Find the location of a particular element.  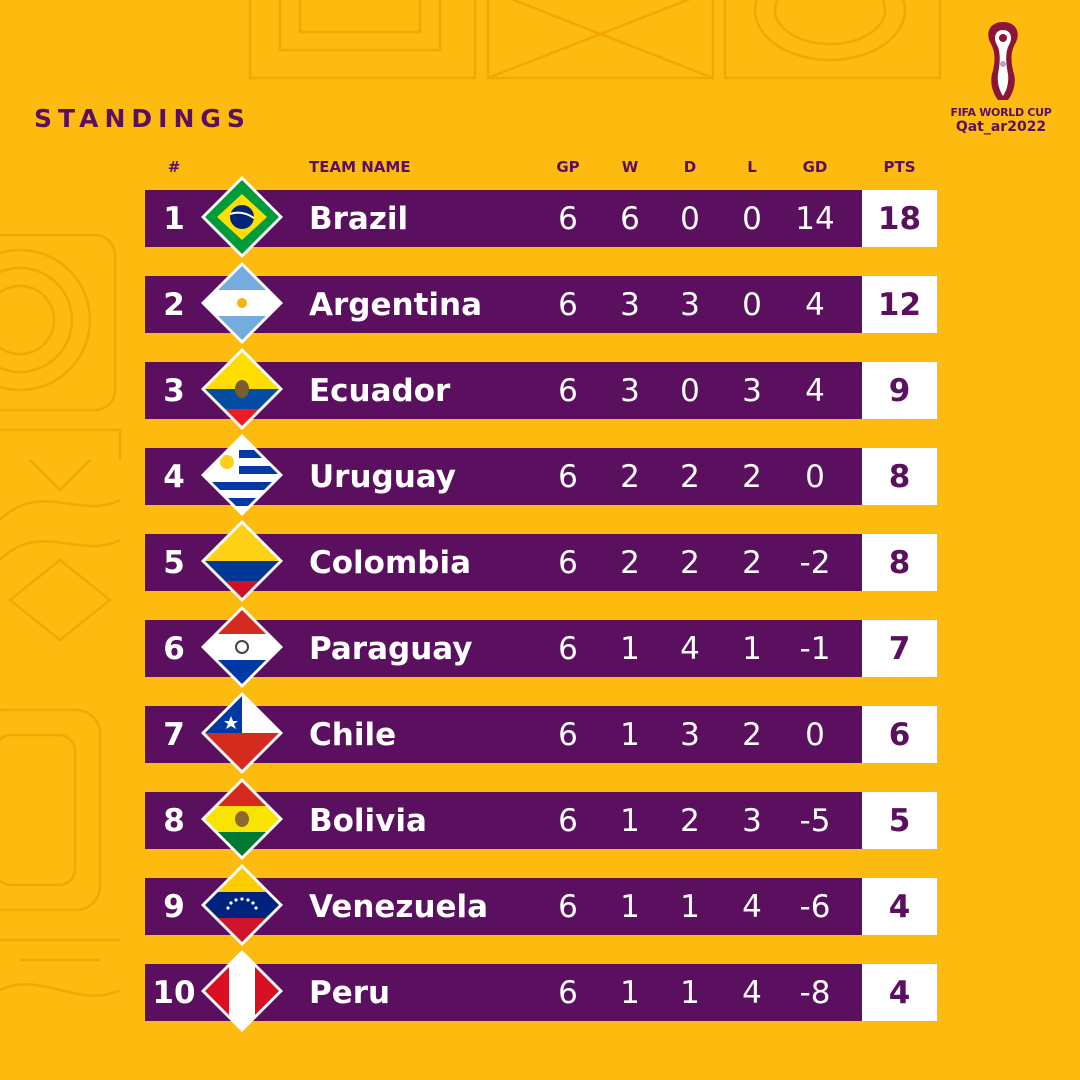

row-gd: -2 is located at coordinates (815, 562).